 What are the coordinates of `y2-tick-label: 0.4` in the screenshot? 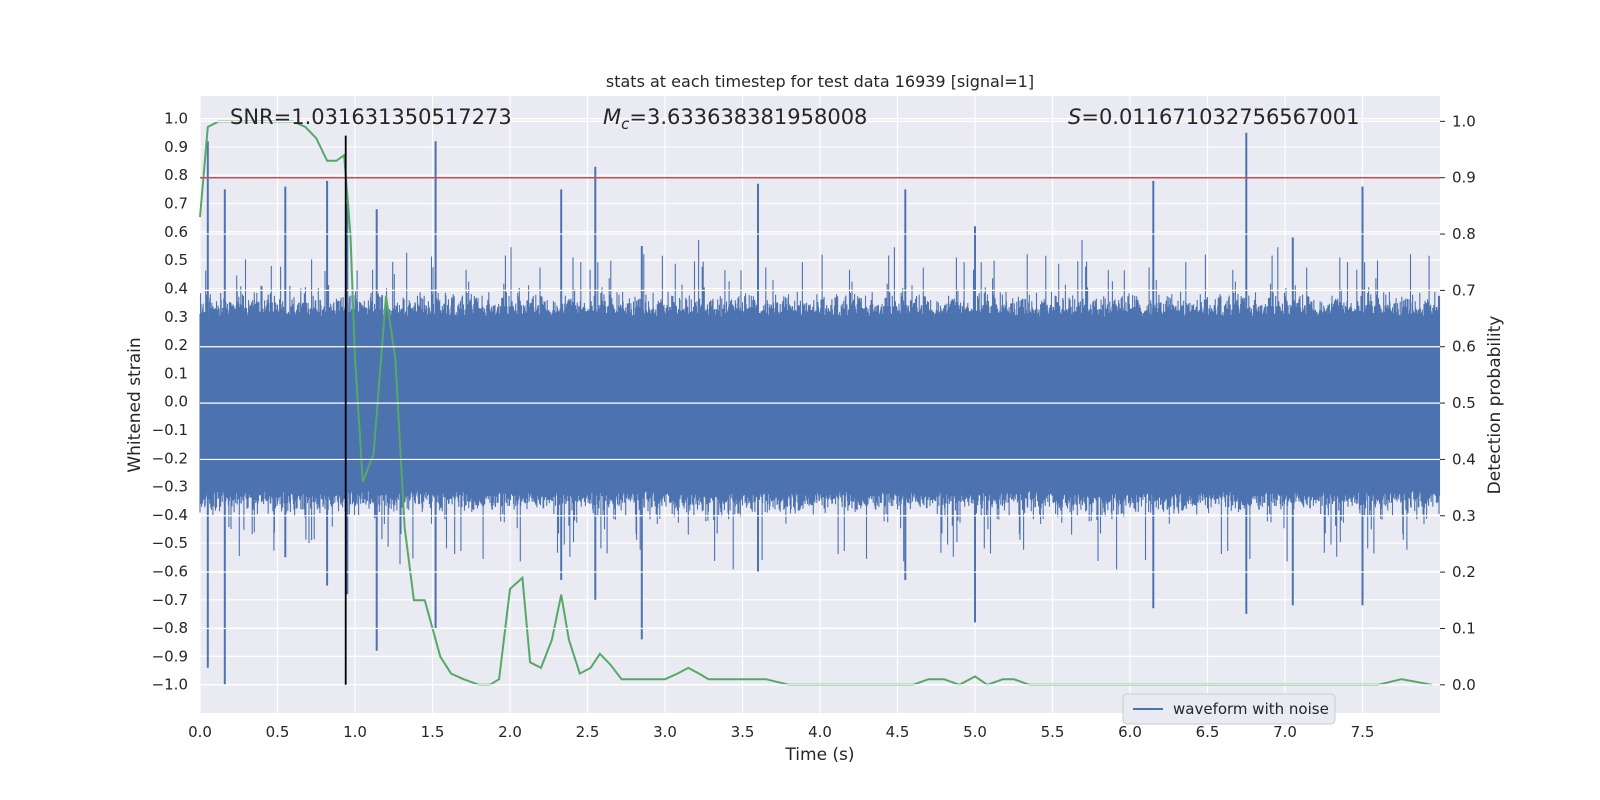 It's located at (1464, 459).